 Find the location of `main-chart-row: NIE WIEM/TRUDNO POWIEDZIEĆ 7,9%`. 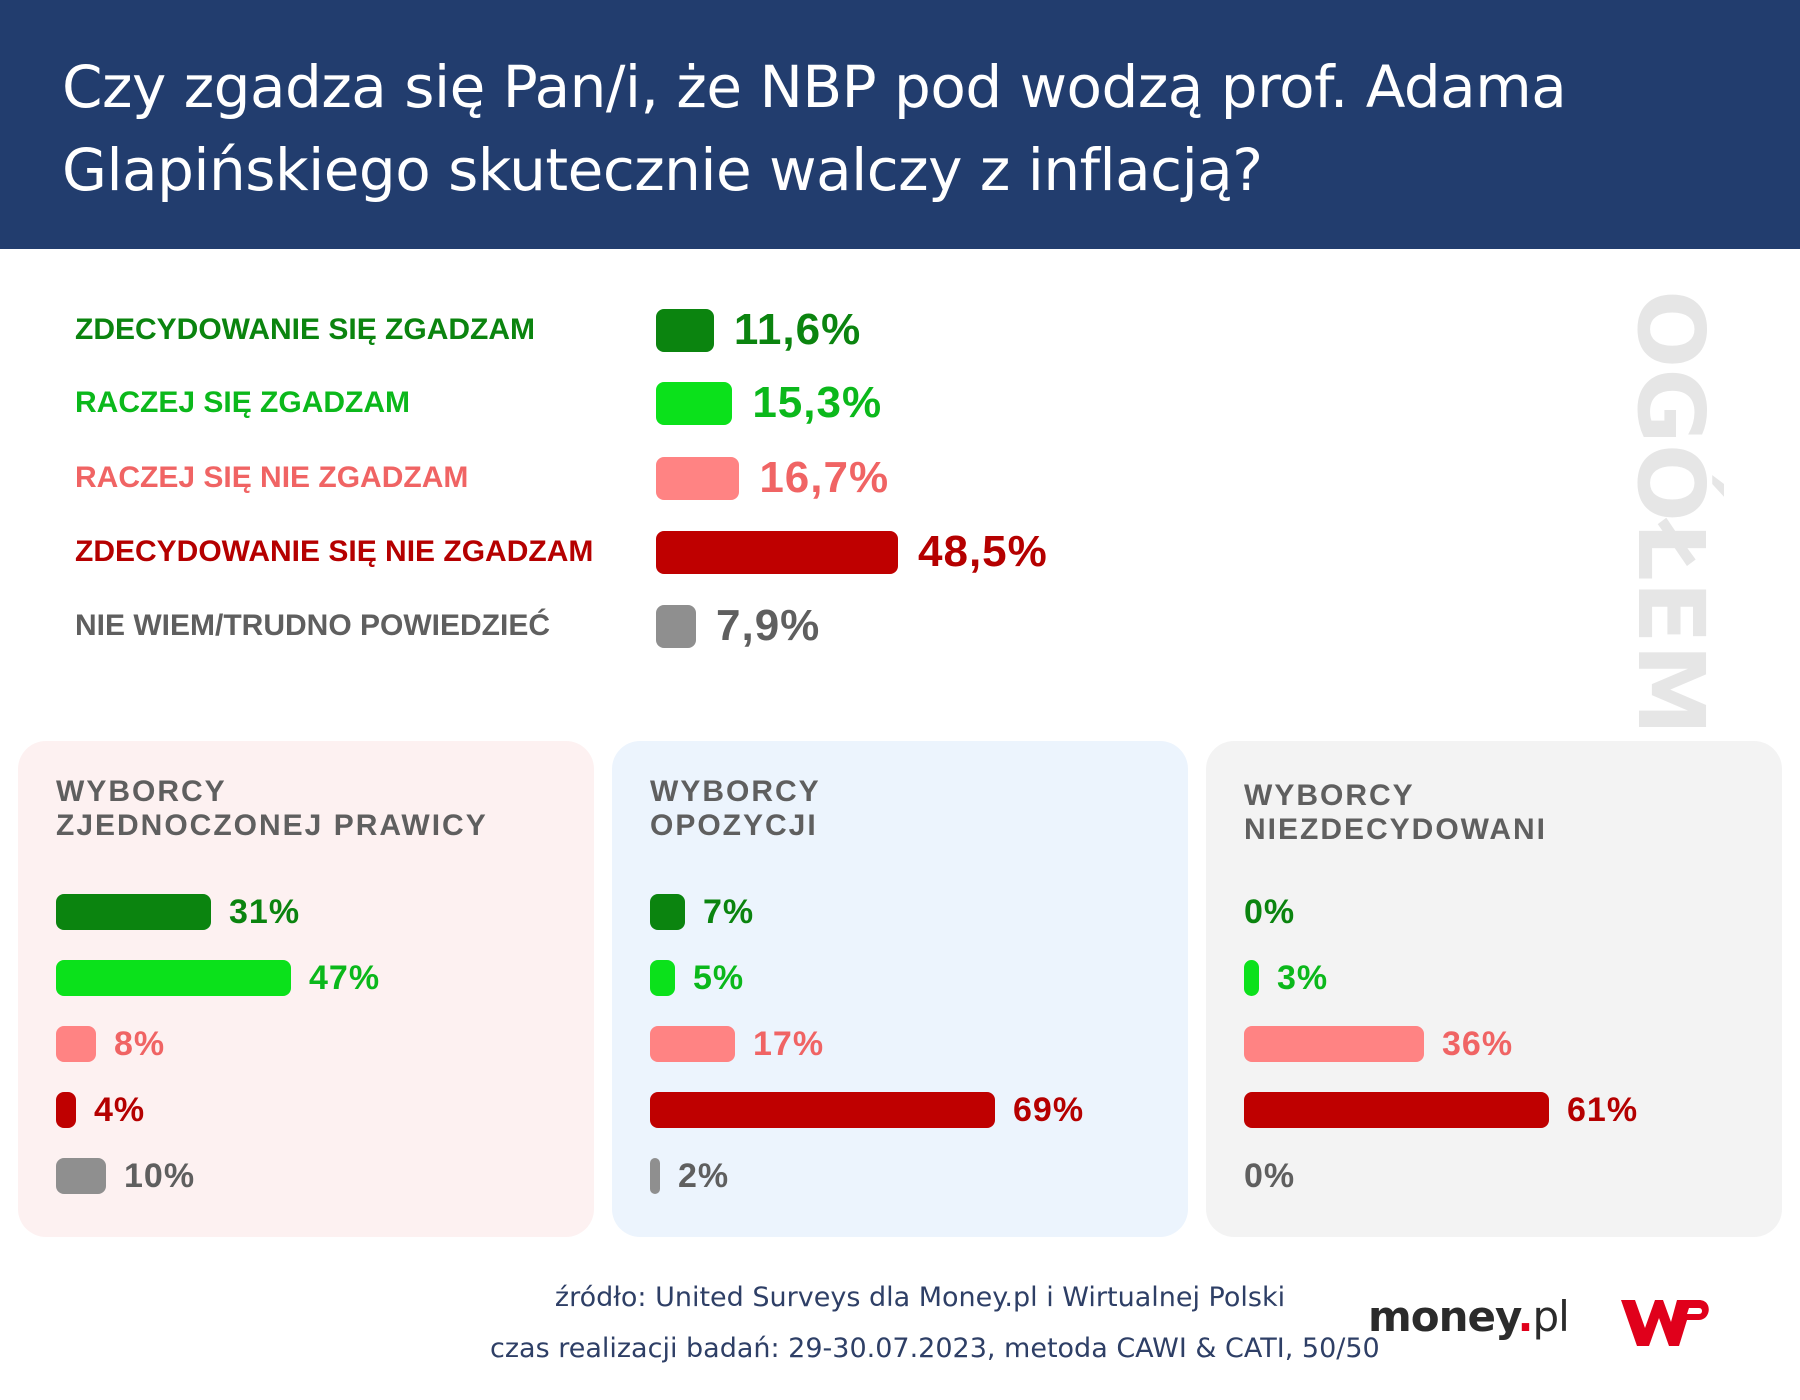

main-chart-row: NIE WIEM/TRUDNO POWIEDZIEĆ 7,9% is located at coordinates (800, 626).